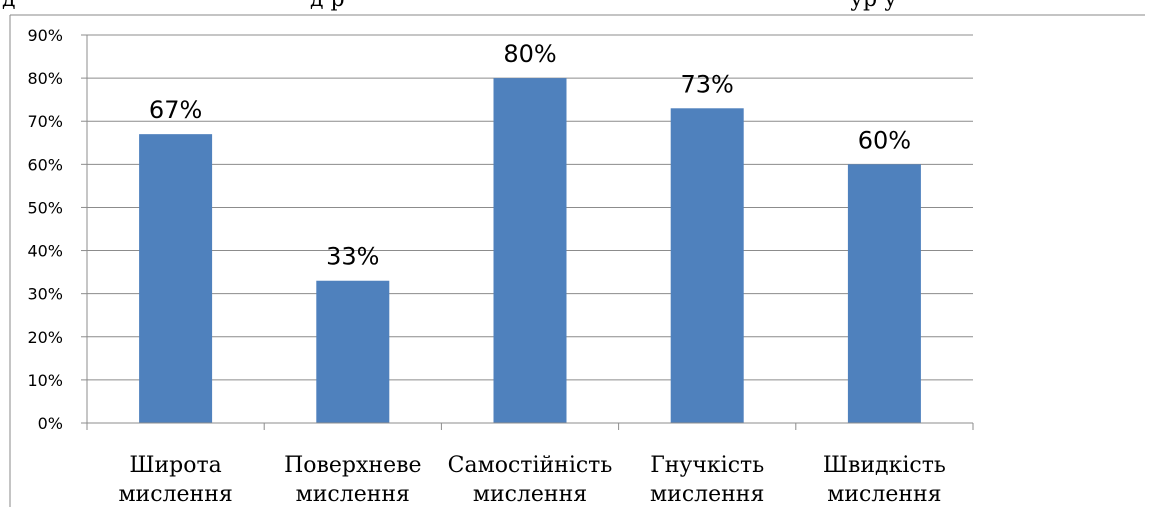 This screenshot has width=1150, height=507. What do you see at coordinates (45, 207) in the screenshot?
I see `y-tick-label: 50%` at bounding box center [45, 207].